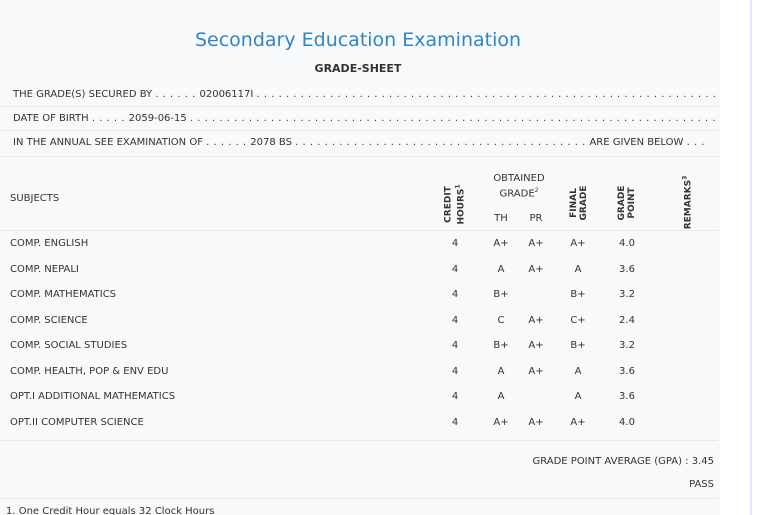  Describe the element at coordinates (501, 320) in the screenshot. I see `th-cell: C` at that location.